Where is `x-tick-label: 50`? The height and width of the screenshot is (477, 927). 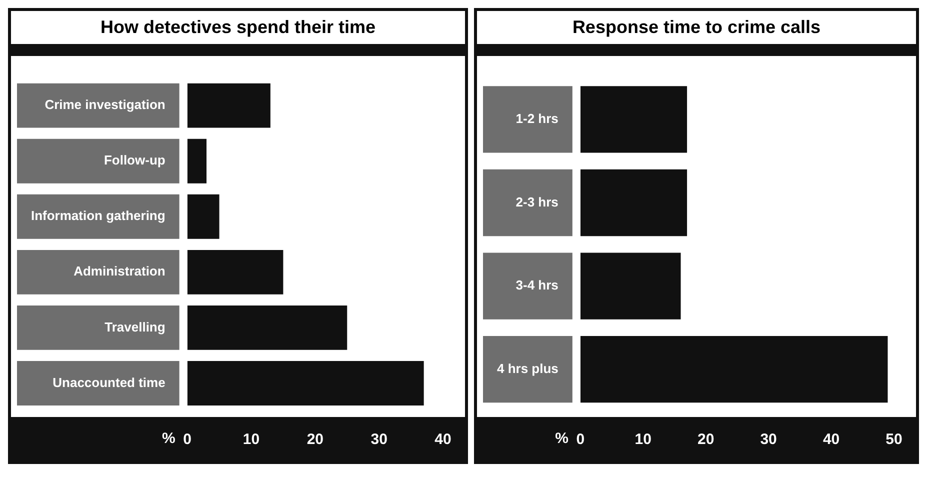
x-tick-label: 50 is located at coordinates (894, 439).